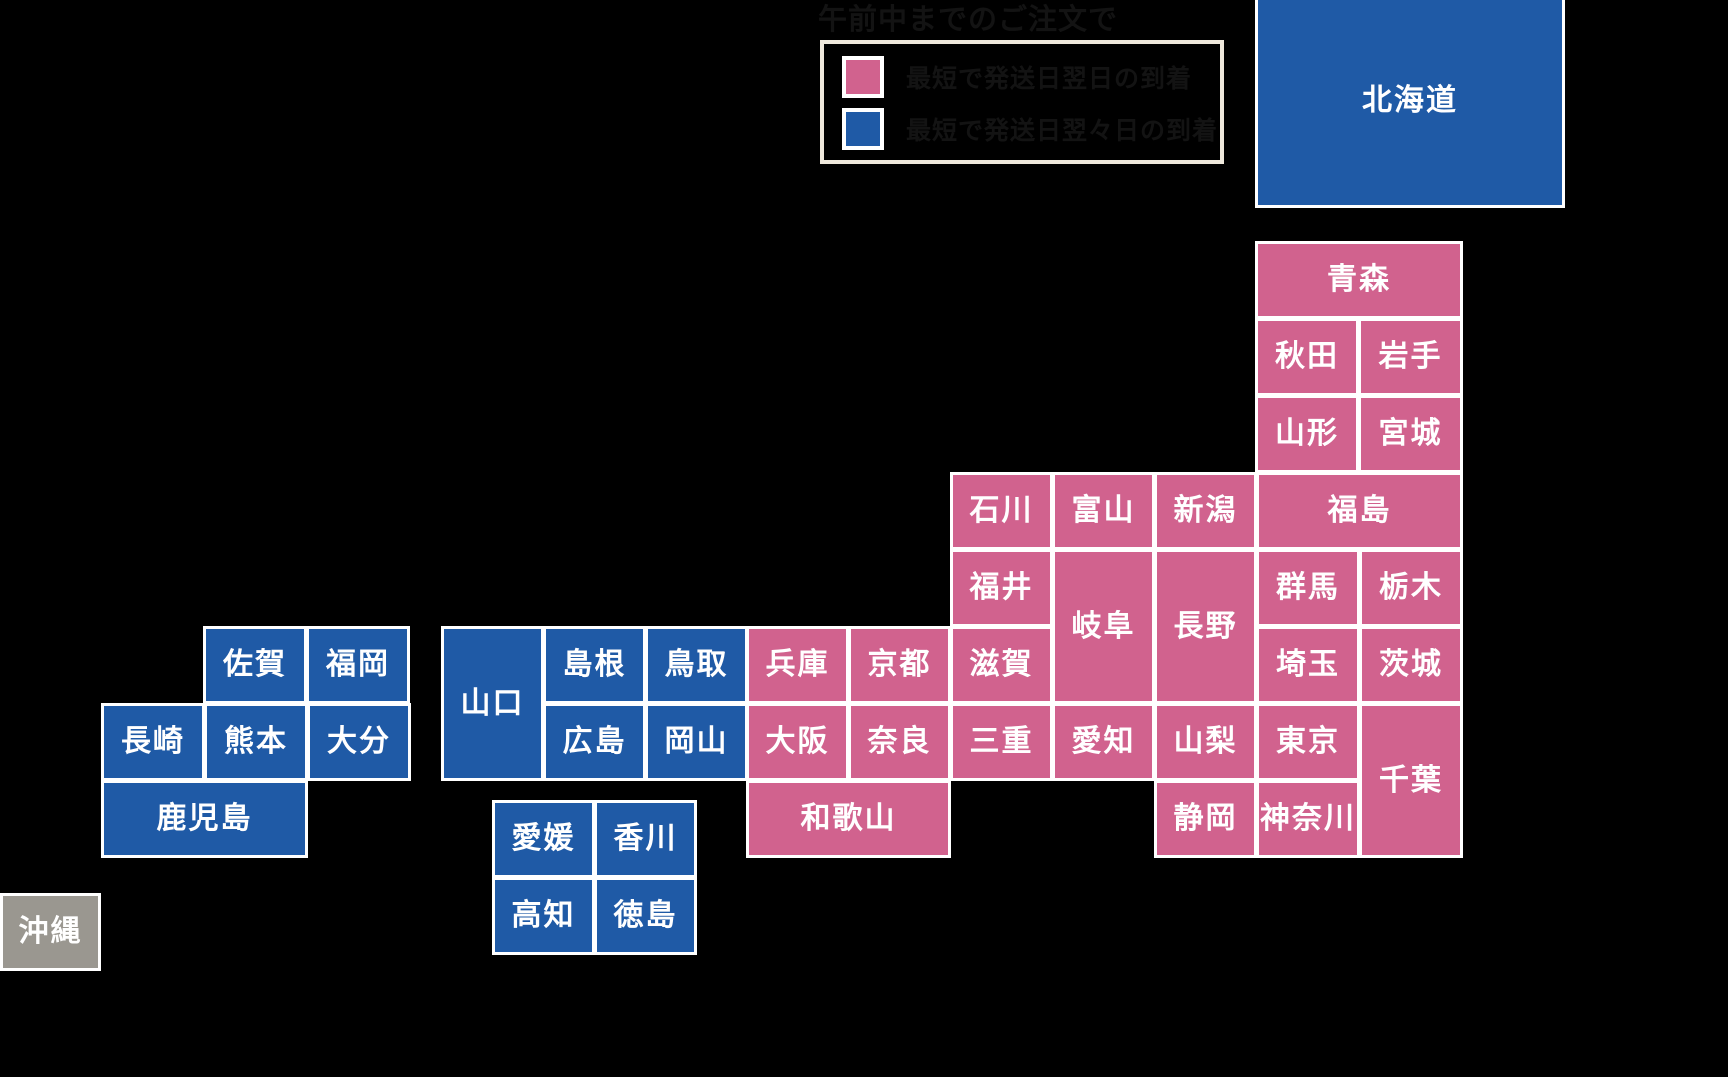  Describe the element at coordinates (1205, 819) in the screenshot. I see `prefecture-shizuoka: 静岡` at that location.